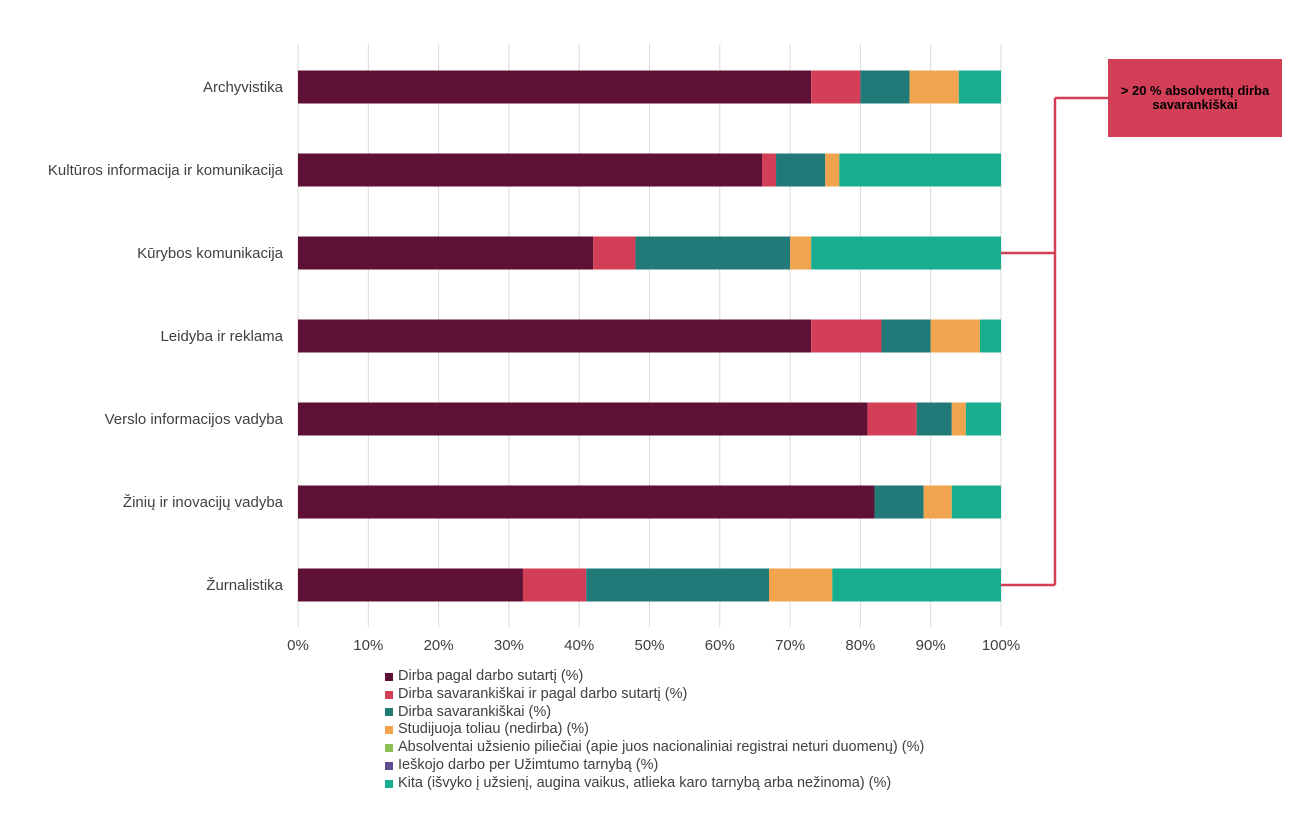  Describe the element at coordinates (166, 170) in the screenshot. I see `category-label: Kultūros informacija ir komunikacija` at that location.